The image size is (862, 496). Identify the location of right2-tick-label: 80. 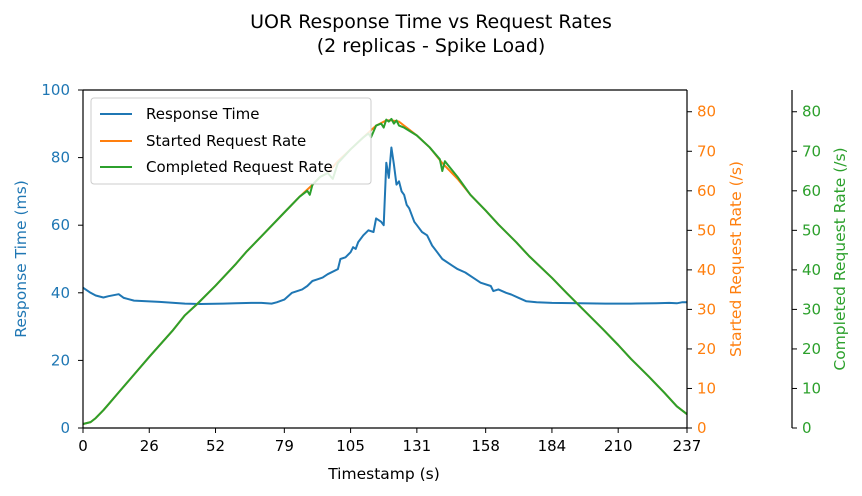
(811, 112).